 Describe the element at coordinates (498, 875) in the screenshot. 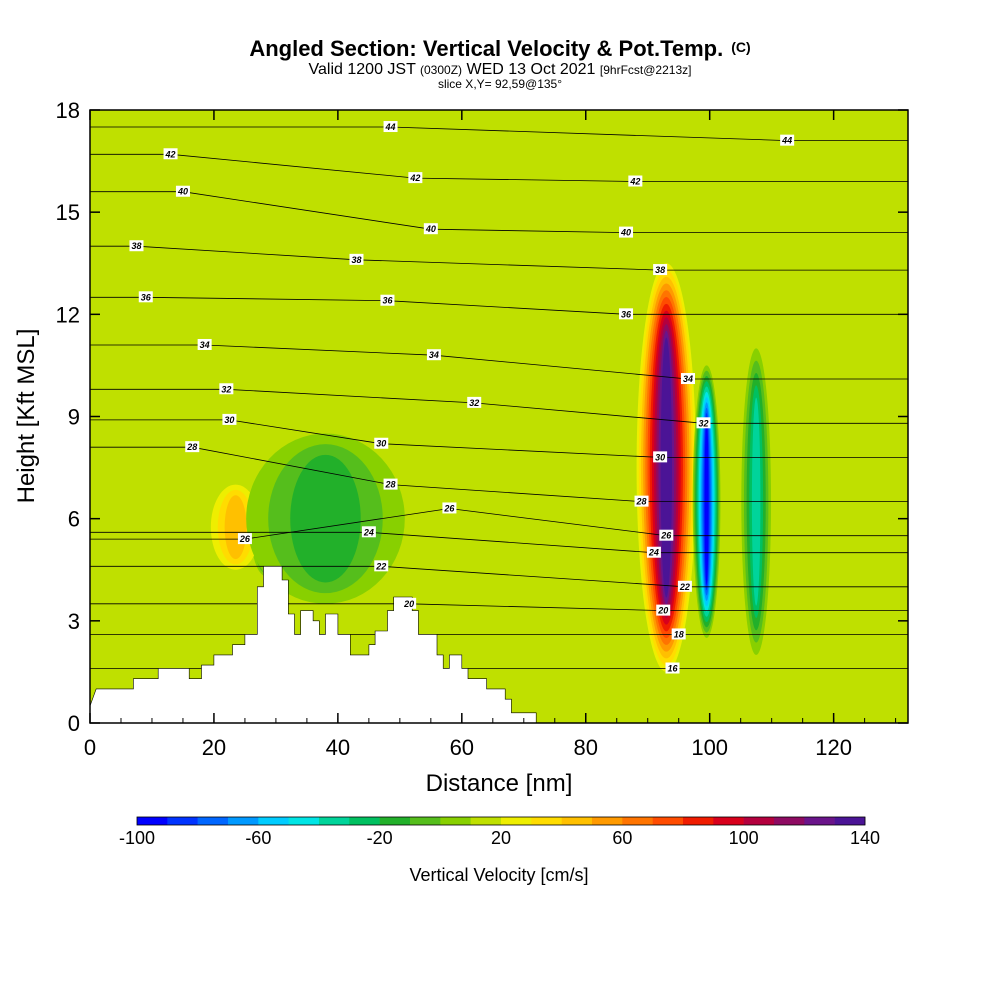

I see `colorbar-title: Vertical Velocity [cm/s]` at that location.